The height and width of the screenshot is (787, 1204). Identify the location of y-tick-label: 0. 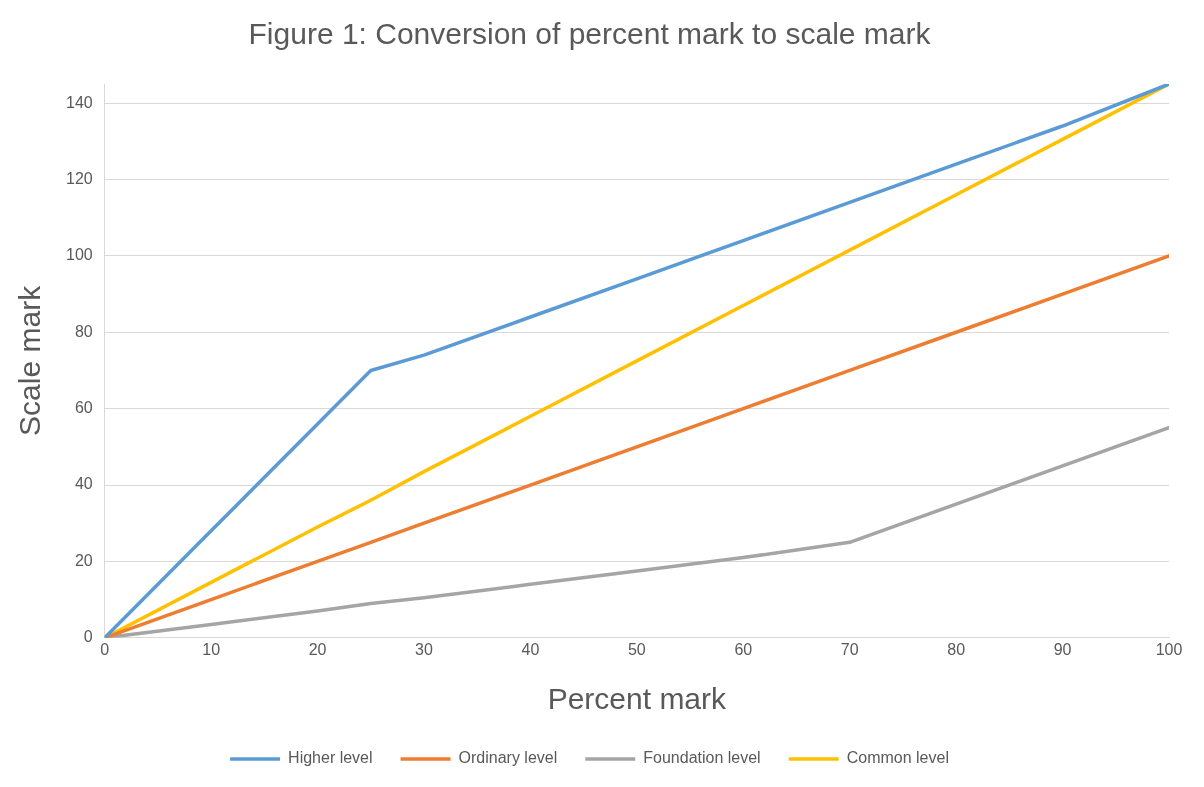
(88, 637).